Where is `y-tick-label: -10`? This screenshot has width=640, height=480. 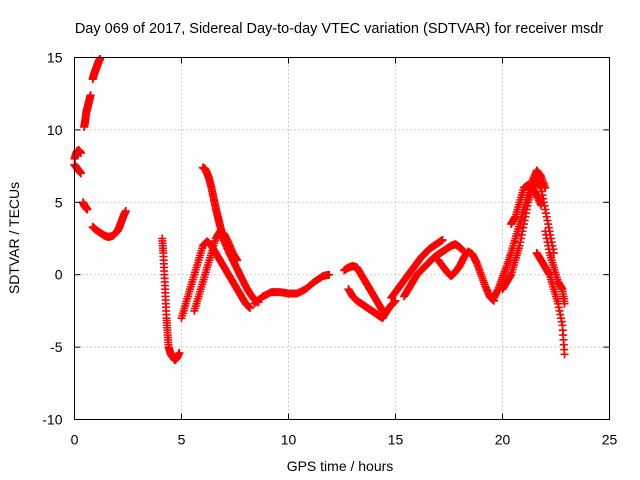
y-tick-label: -10 is located at coordinates (52, 420).